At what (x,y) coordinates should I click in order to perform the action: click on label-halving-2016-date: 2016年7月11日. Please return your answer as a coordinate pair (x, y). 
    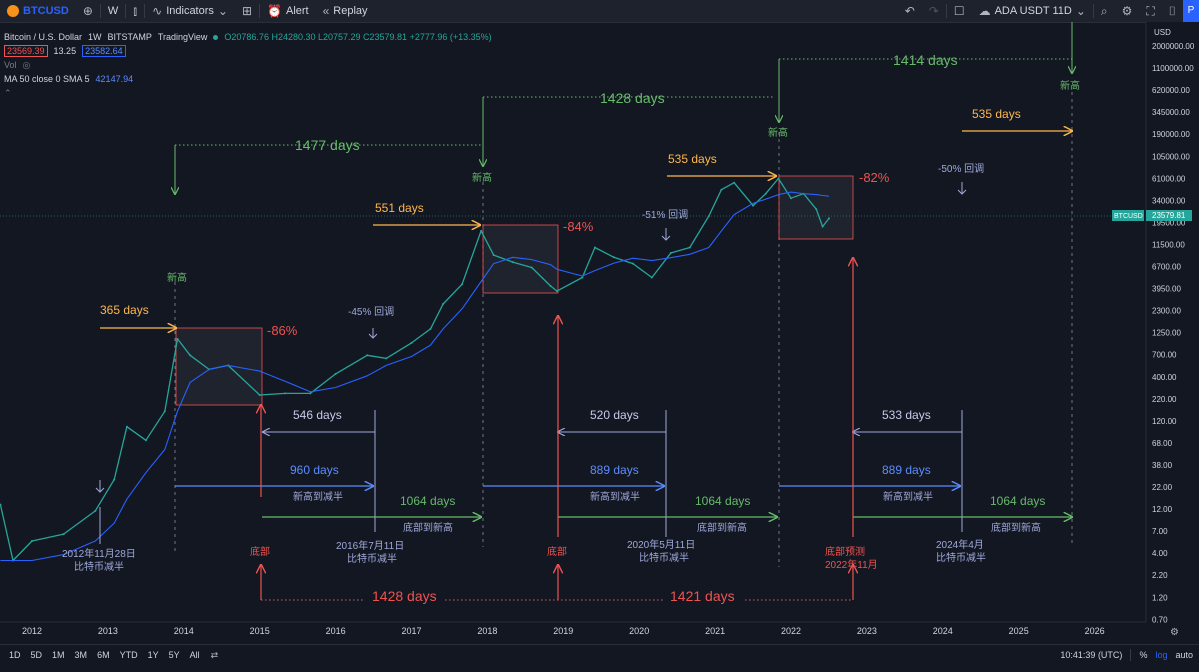
    Looking at the image, I should click on (370, 545).